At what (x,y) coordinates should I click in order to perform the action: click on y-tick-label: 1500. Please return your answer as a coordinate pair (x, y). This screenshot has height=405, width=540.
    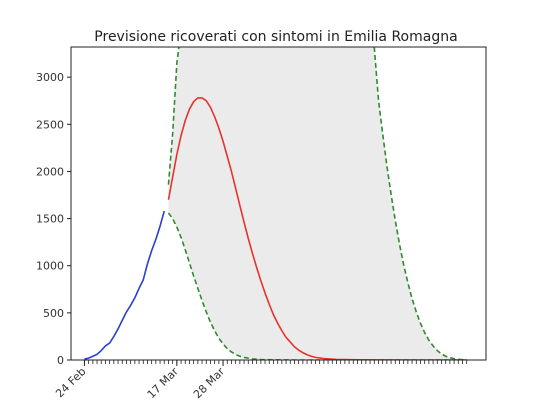
    Looking at the image, I should click on (50, 219).